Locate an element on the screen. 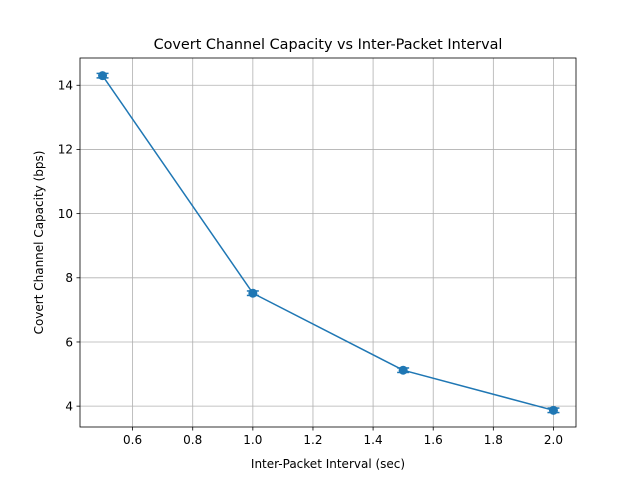 The image size is (640, 480). y-tick-label: 4 is located at coordinates (69, 406).